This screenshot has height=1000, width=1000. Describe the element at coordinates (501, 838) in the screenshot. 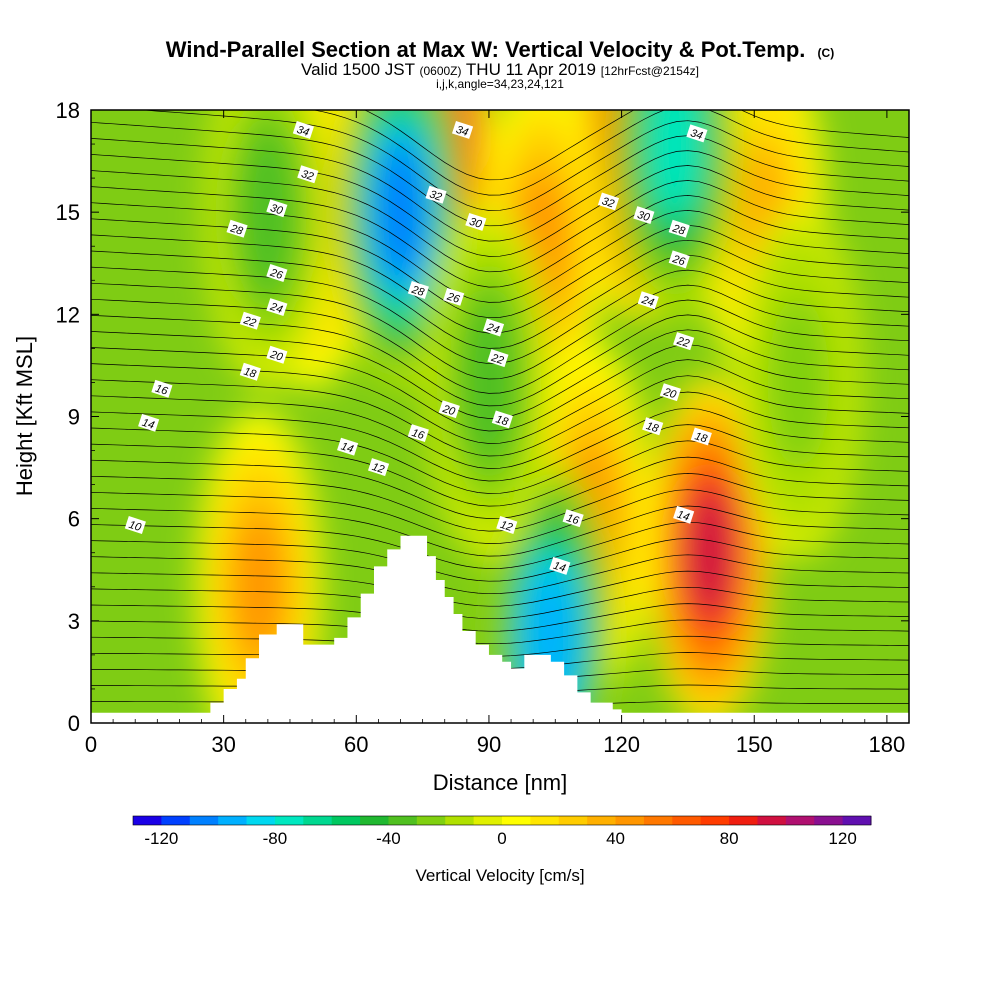

I see `colorbar-tick-label: 0` at that location.